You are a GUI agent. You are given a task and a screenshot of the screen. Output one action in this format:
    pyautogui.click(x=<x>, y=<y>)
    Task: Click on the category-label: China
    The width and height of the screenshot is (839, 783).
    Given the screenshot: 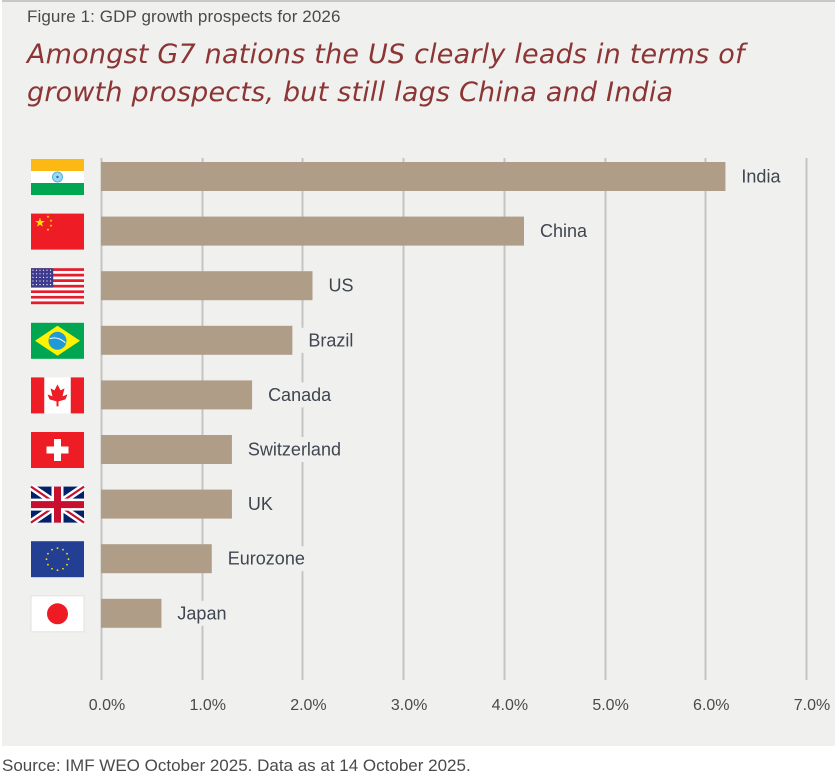 What is the action you would take?
    pyautogui.click(x=564, y=231)
    